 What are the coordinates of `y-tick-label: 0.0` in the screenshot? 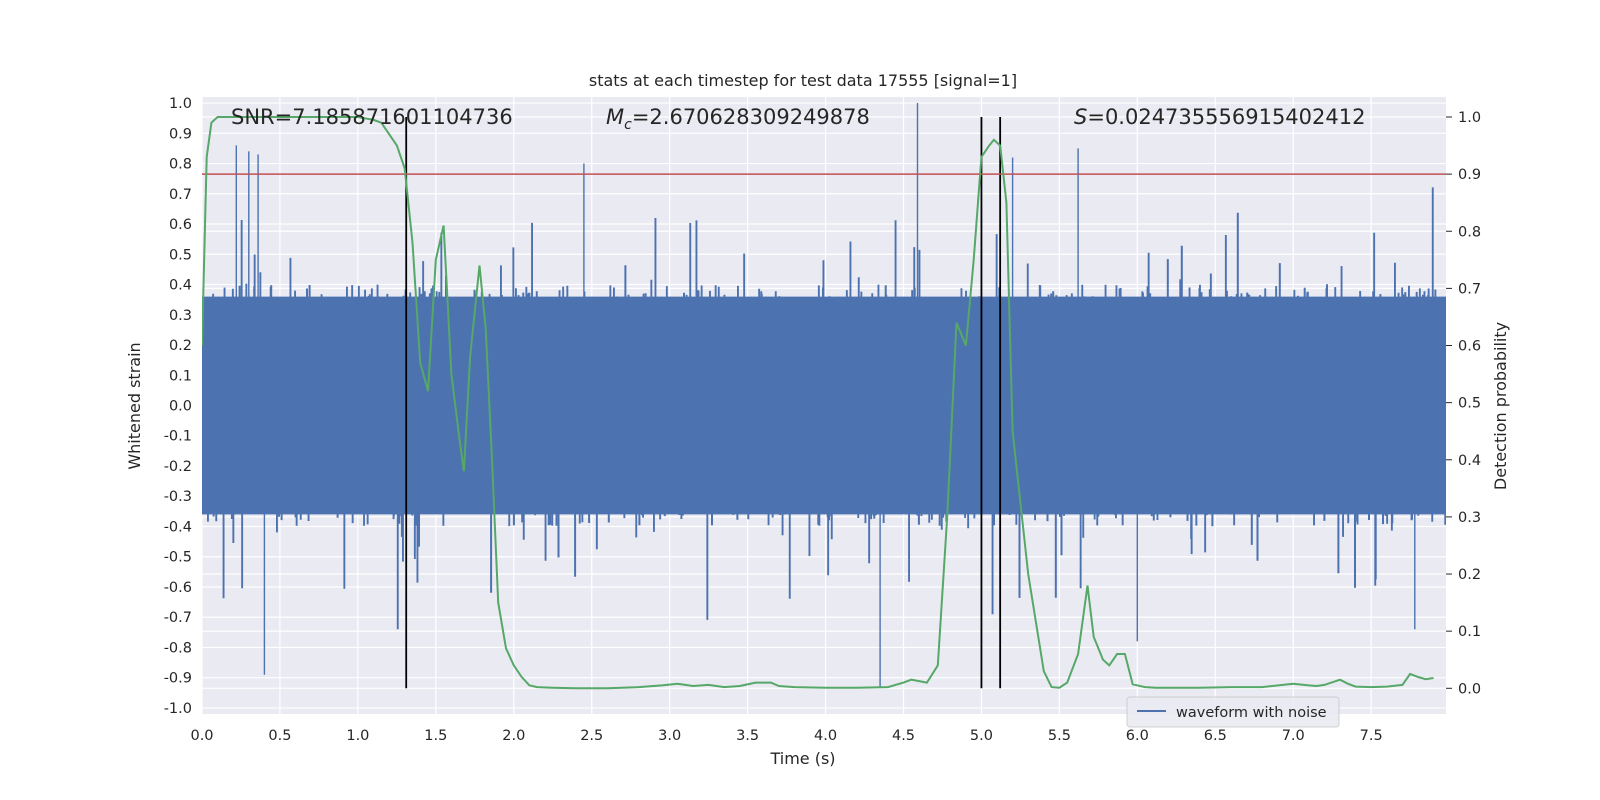 It's located at (180, 407).